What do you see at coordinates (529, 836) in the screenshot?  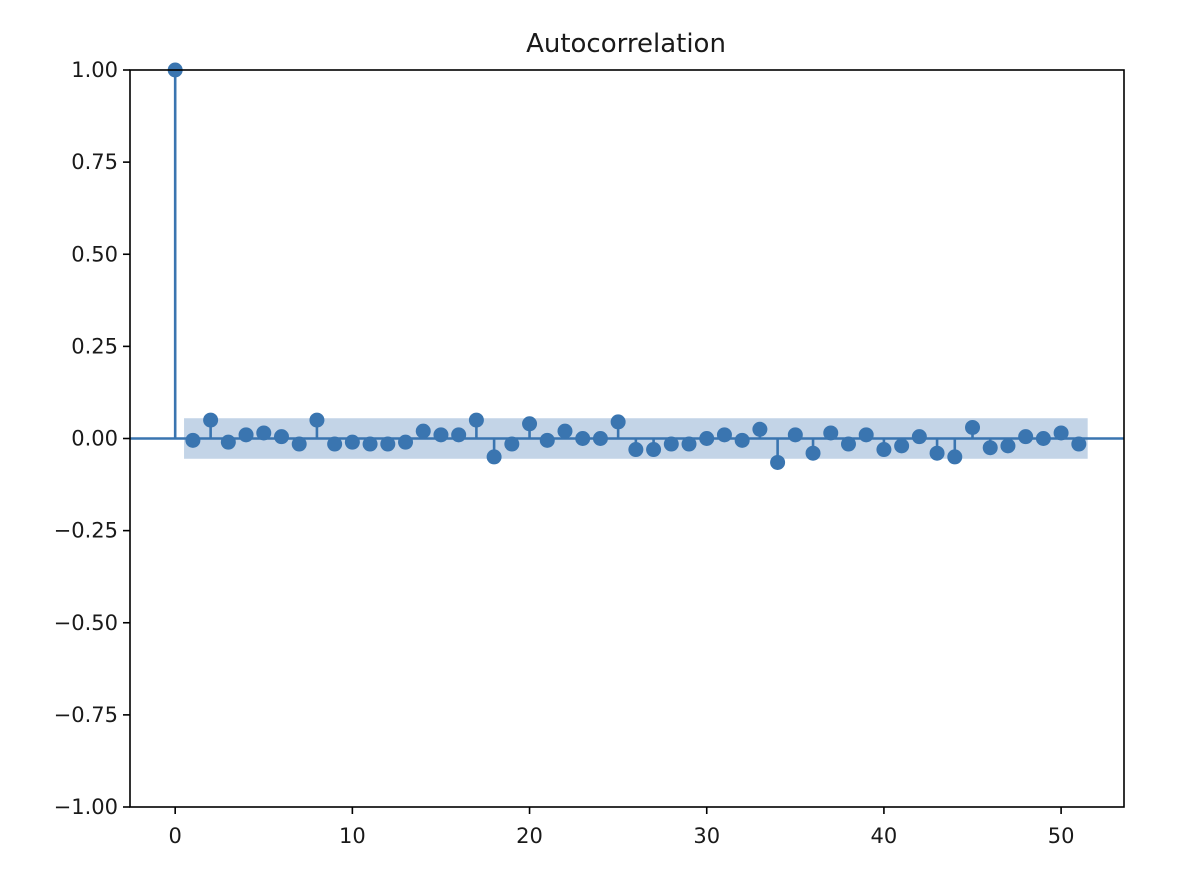 I see `x-tick-label: 20` at bounding box center [529, 836].